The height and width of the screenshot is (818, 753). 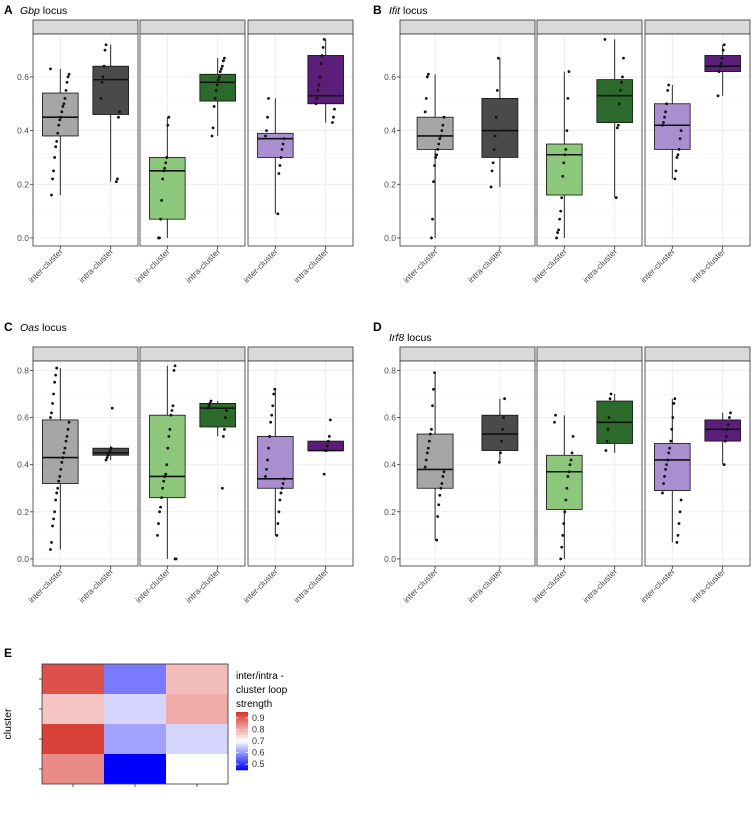 I want to click on panel-d-y-tick-label: 0.0, so click(x=390, y=559).